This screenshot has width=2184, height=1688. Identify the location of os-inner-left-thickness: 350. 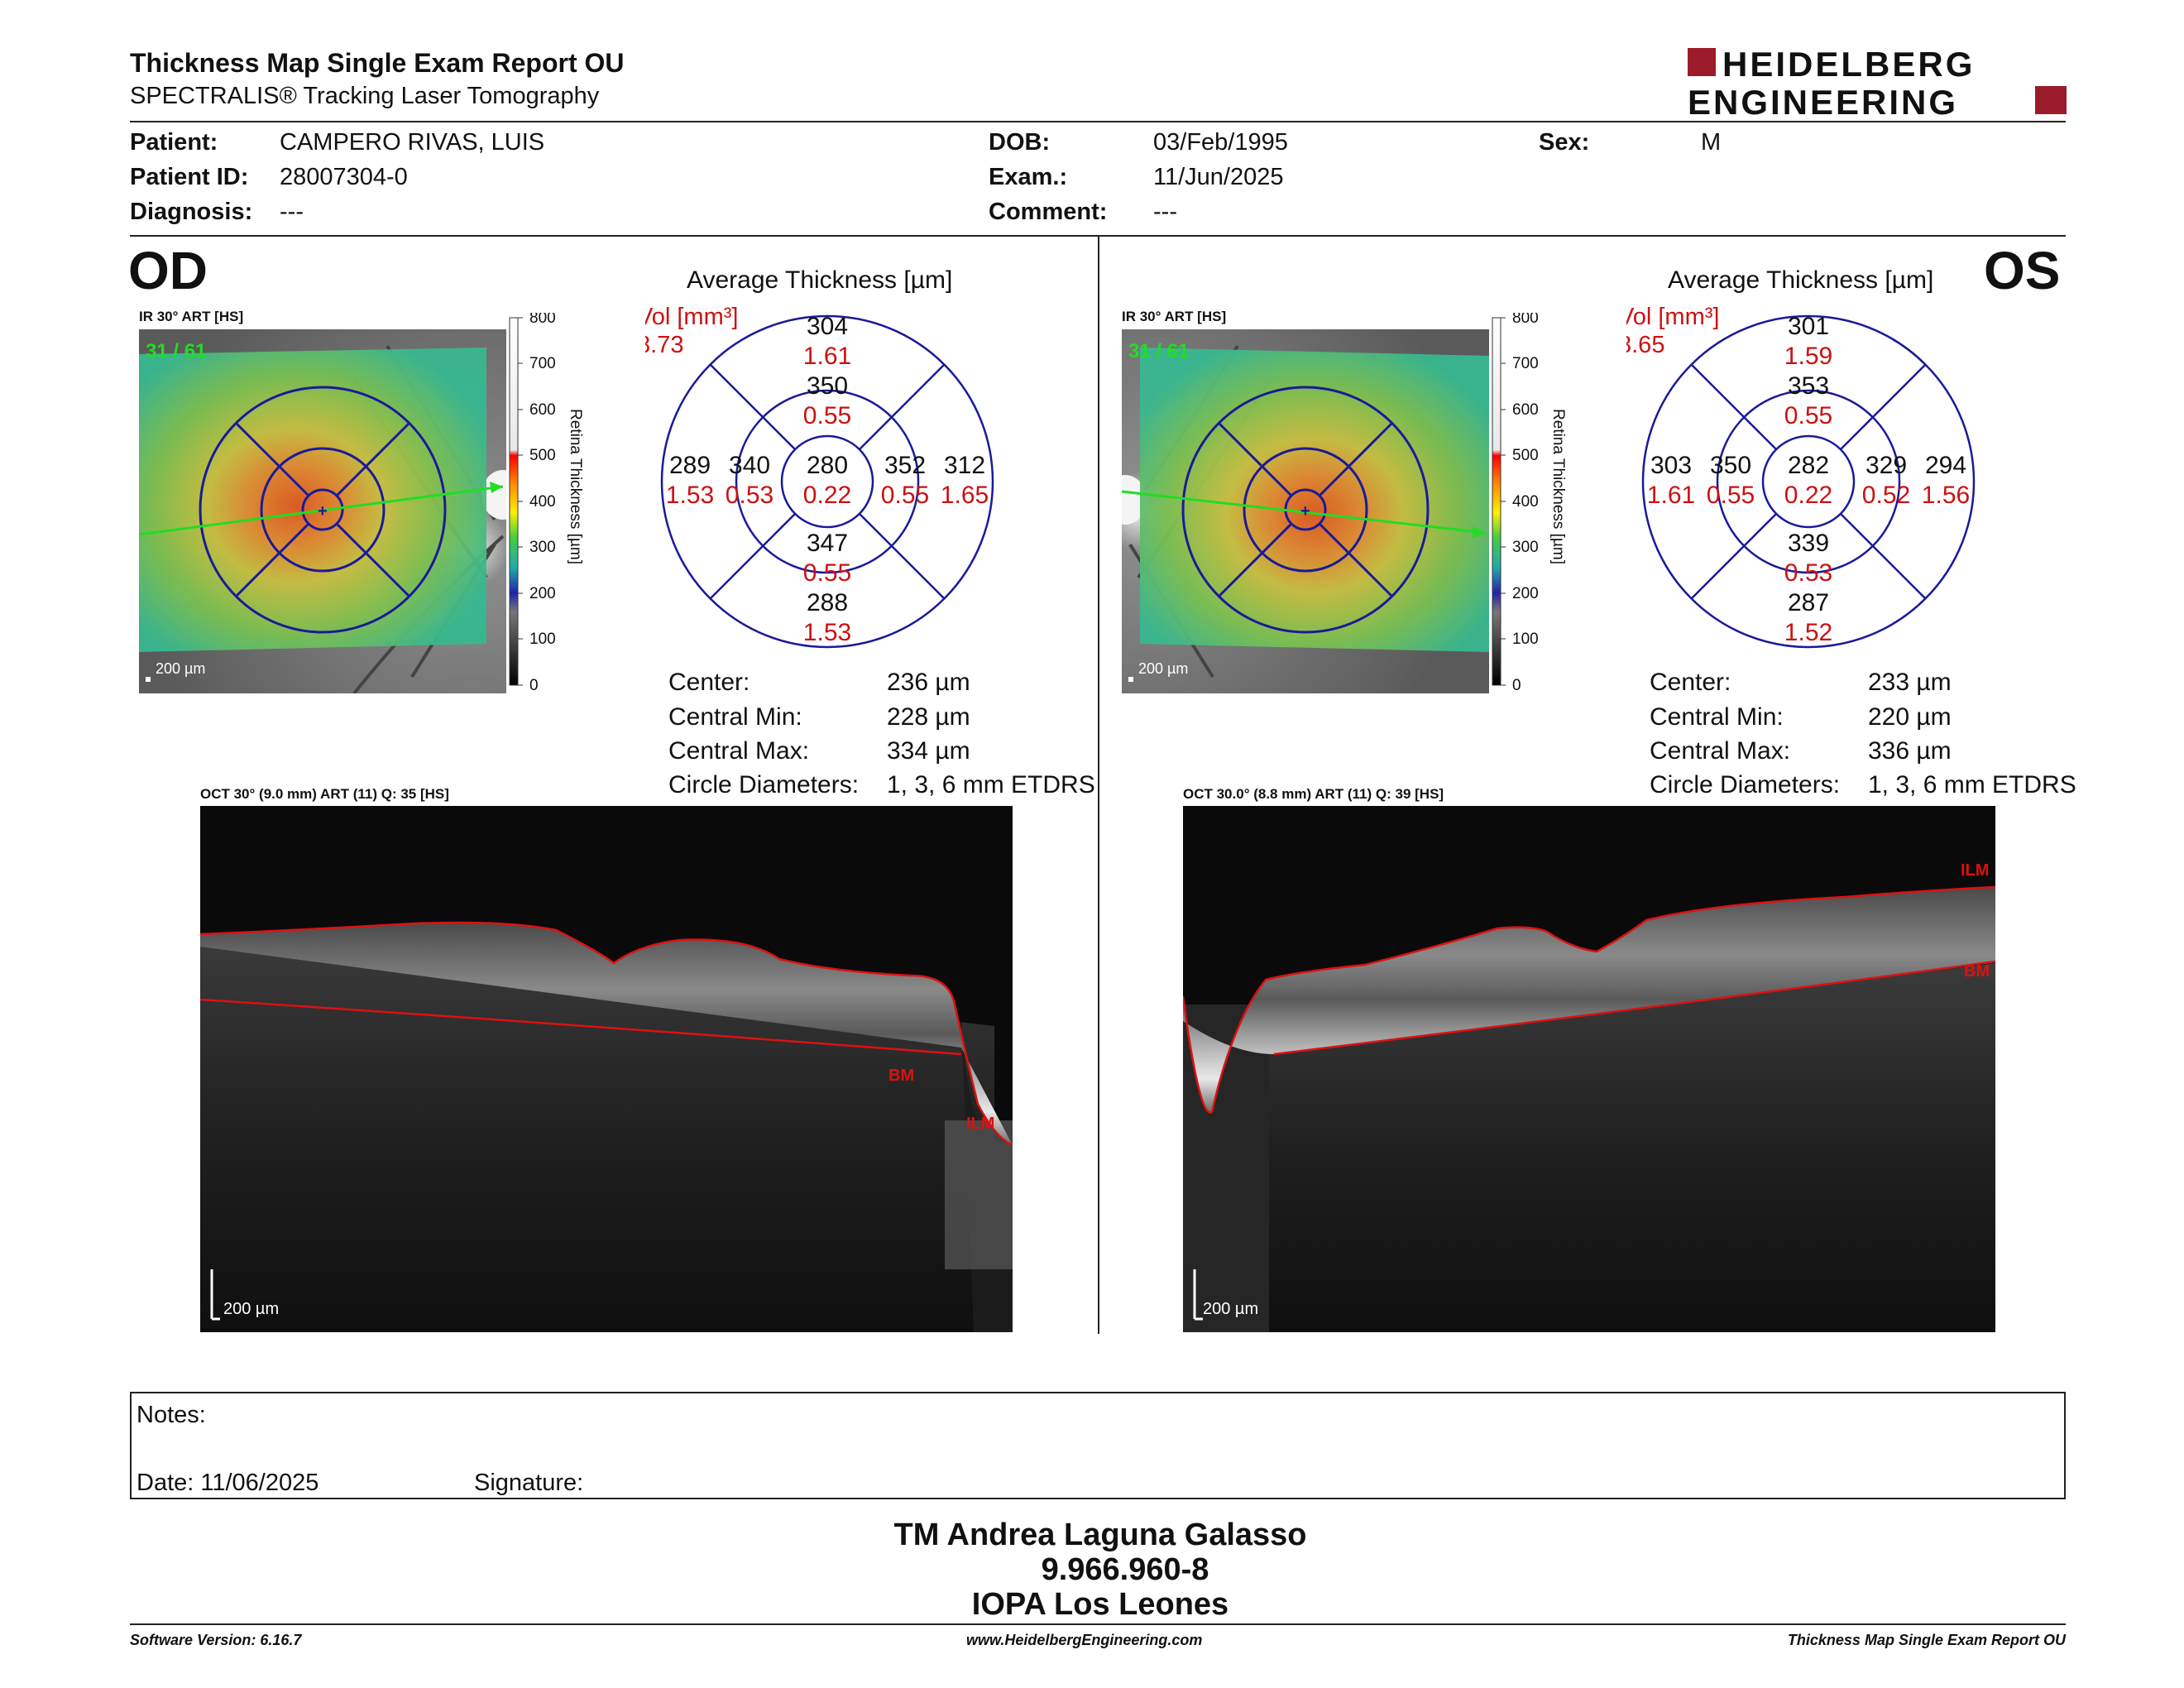
(1730, 465).